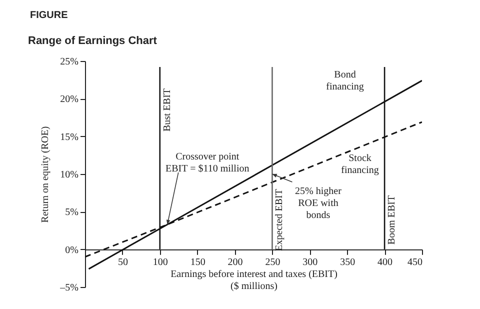 This screenshot has width=480, height=309. What do you see at coordinates (160, 262) in the screenshot?
I see `x-tick-label: 100` at bounding box center [160, 262].